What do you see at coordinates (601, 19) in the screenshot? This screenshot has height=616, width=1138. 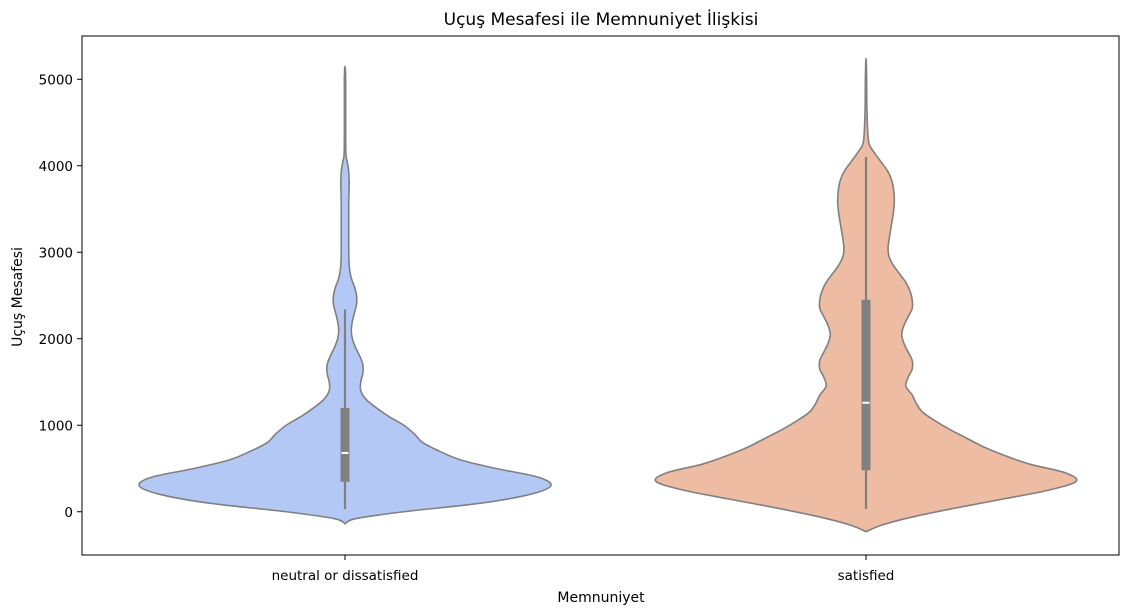 I see `chart-title: Uçuş Mesafesi ile Memnuniyet İlişkisi` at bounding box center [601, 19].